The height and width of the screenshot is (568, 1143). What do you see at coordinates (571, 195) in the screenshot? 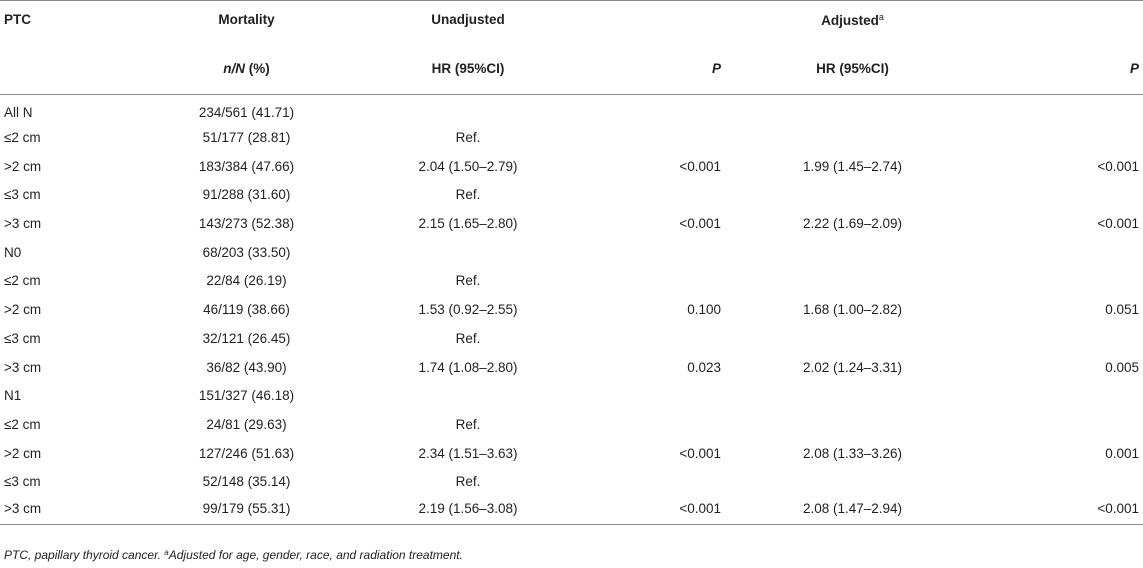
I see `table-row: ≤3 cm 91/288 (31.60) Ref.` at bounding box center [571, 195].